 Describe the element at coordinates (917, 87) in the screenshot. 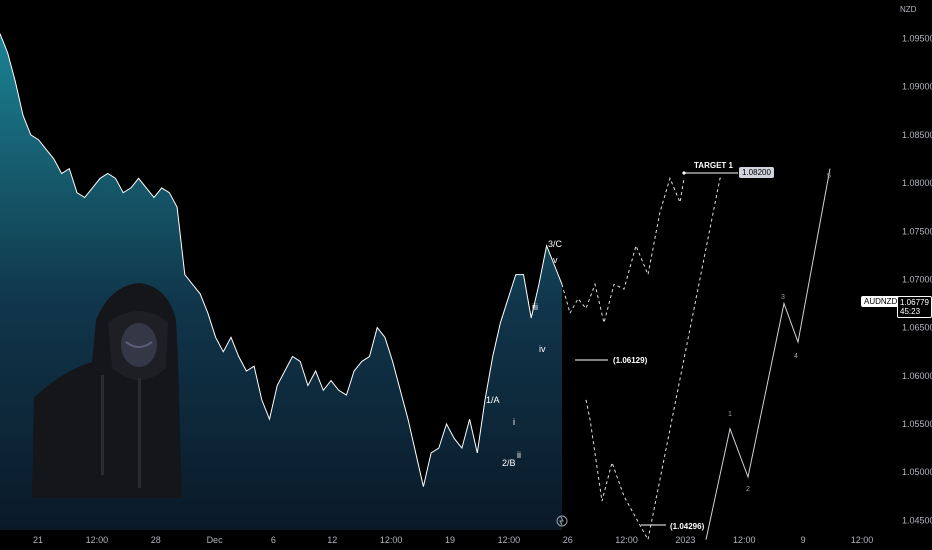

I see `y-tick-label: 1.09000` at that location.